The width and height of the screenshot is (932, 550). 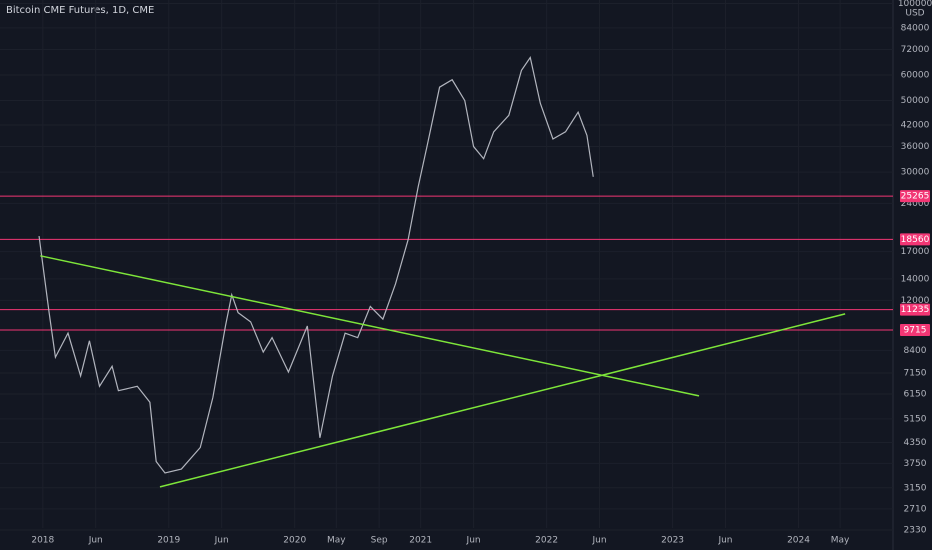 What do you see at coordinates (915, 147) in the screenshot?
I see `y-tick-label: 36000` at bounding box center [915, 147].